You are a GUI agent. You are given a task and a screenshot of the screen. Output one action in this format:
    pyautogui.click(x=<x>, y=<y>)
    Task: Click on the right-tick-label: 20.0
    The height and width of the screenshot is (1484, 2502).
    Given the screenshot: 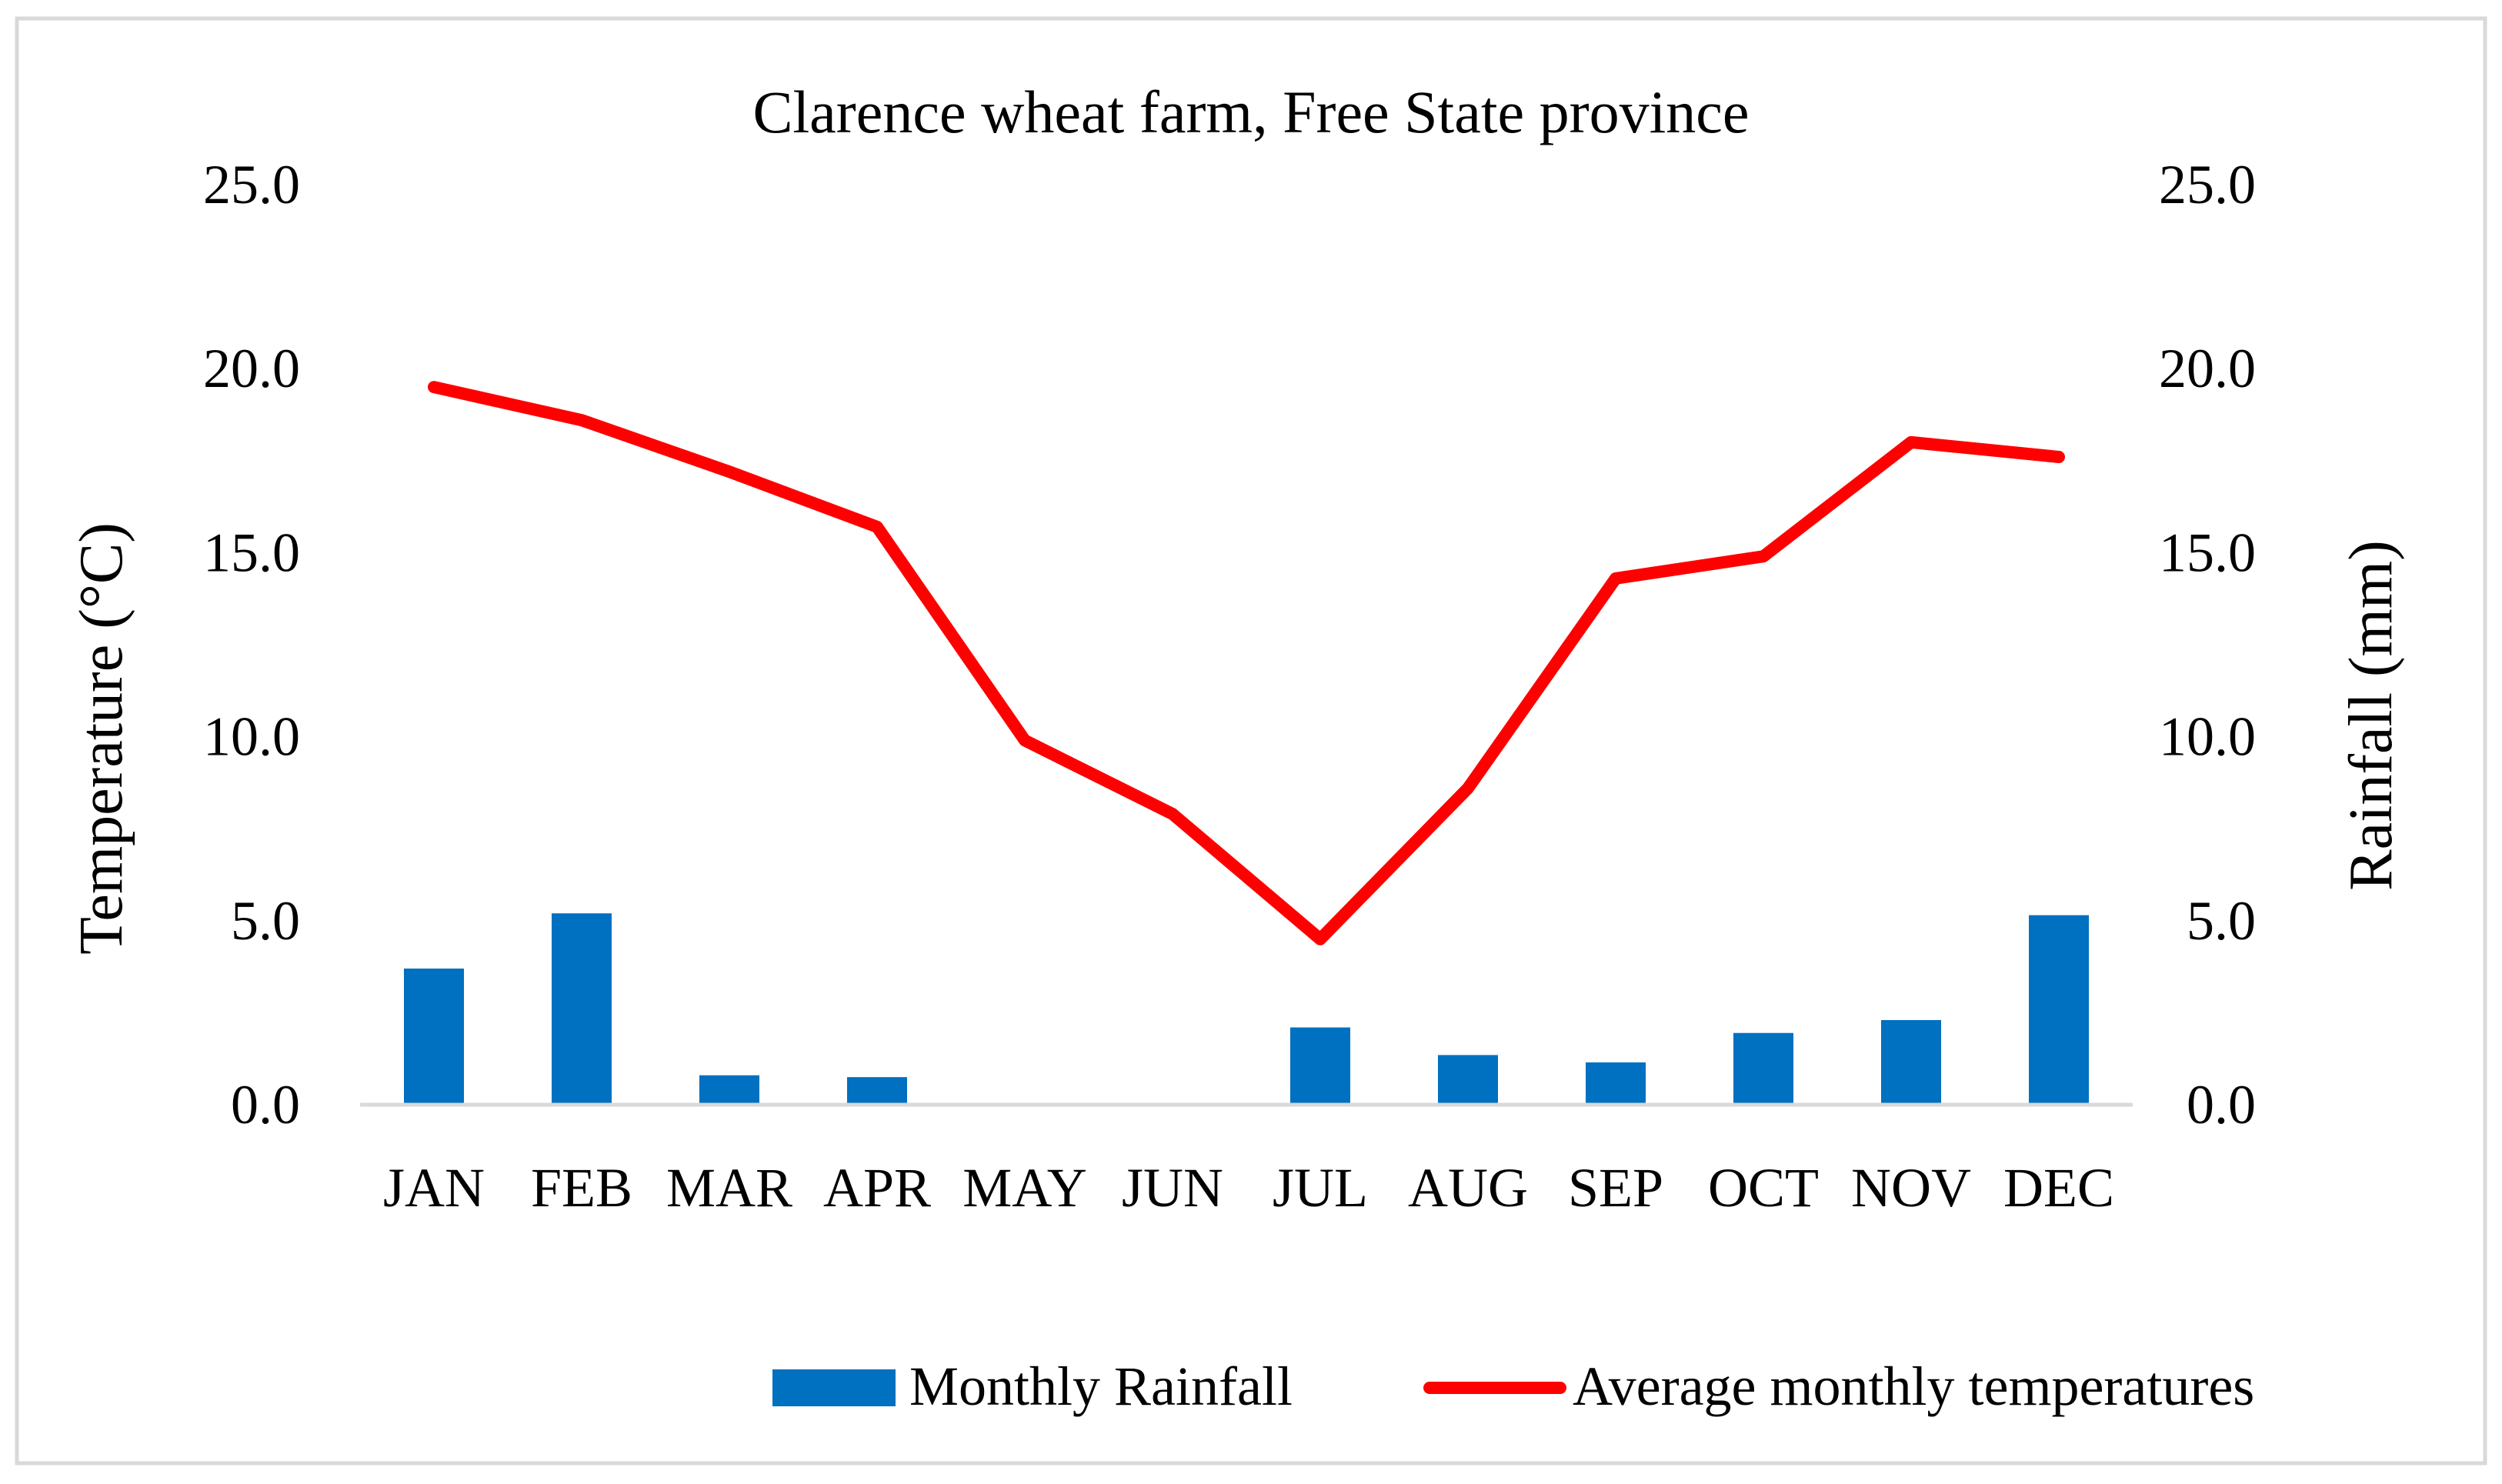 What is the action you would take?
    pyautogui.click(x=2207, y=368)
    